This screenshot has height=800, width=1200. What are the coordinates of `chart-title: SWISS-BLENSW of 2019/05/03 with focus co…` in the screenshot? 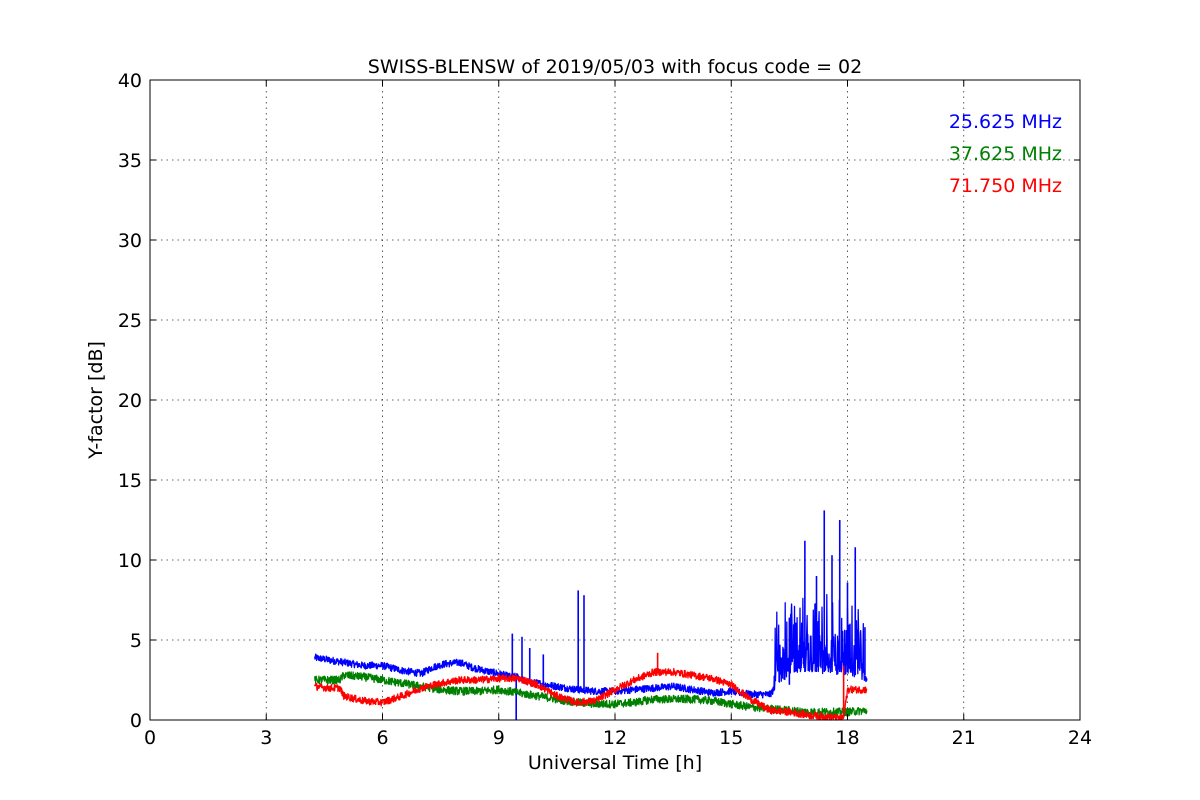 It's located at (615, 67).